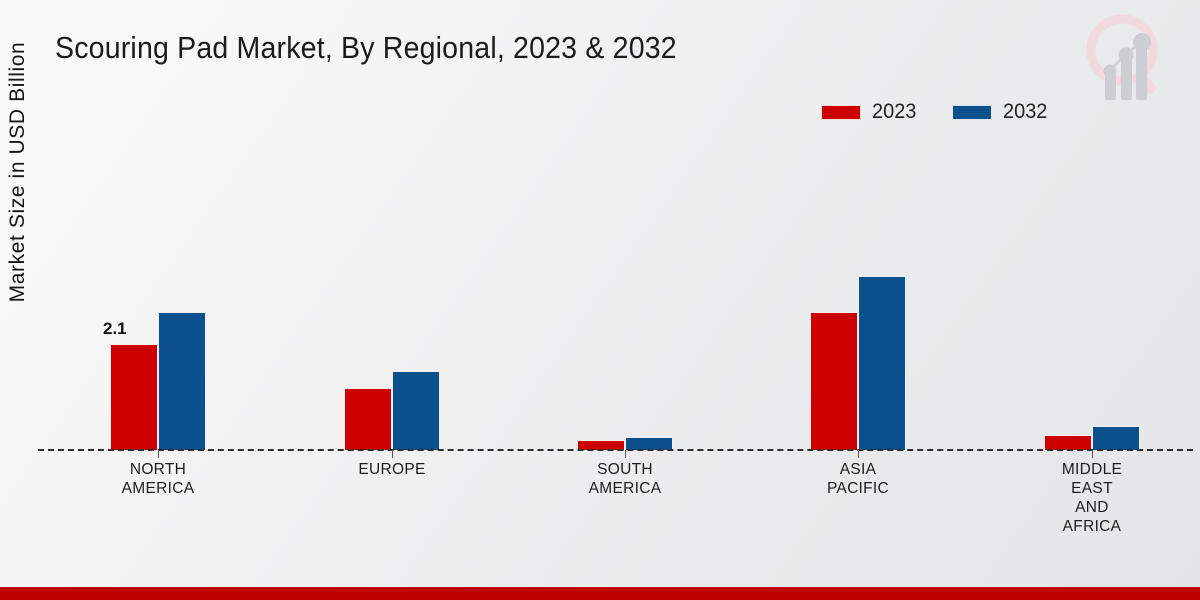 The image size is (1200, 600). Describe the element at coordinates (1092, 498) in the screenshot. I see `x-axis-label-middle-east-and-africa: MIDDLE EAST AND AFRICA` at that location.